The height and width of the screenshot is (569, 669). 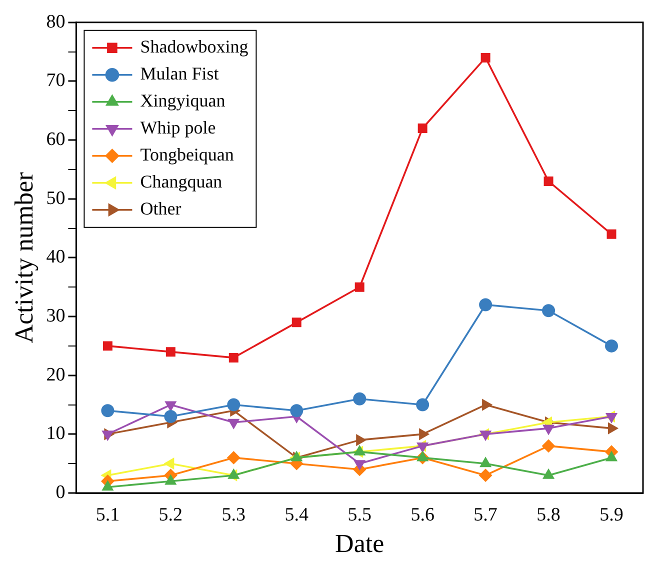 I want to click on x-tick-label: 5.7, so click(x=486, y=515).